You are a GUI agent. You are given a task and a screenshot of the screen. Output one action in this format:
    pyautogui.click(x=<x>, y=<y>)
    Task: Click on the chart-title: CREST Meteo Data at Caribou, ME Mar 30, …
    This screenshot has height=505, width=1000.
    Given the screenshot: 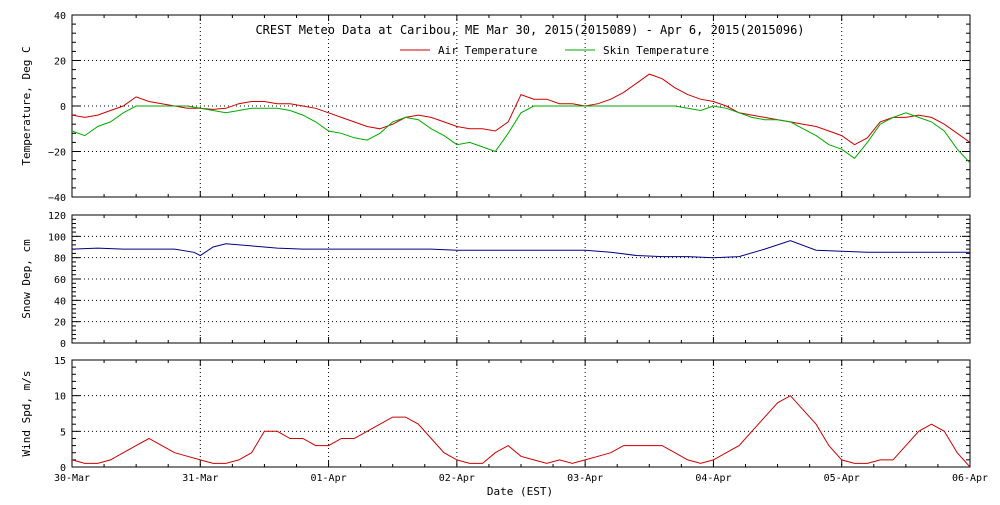 What is the action you would take?
    pyautogui.click(x=529, y=30)
    